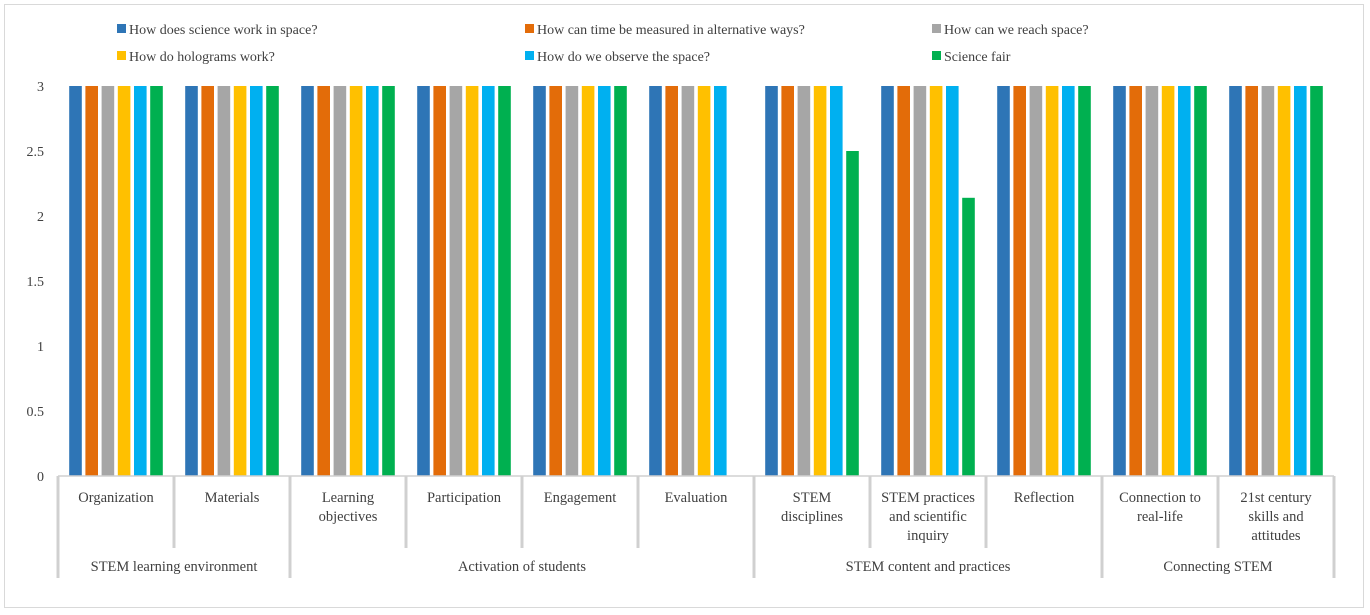 The width and height of the screenshot is (1370, 615). What do you see at coordinates (116, 498) in the screenshot?
I see `category-label: Organization` at bounding box center [116, 498].